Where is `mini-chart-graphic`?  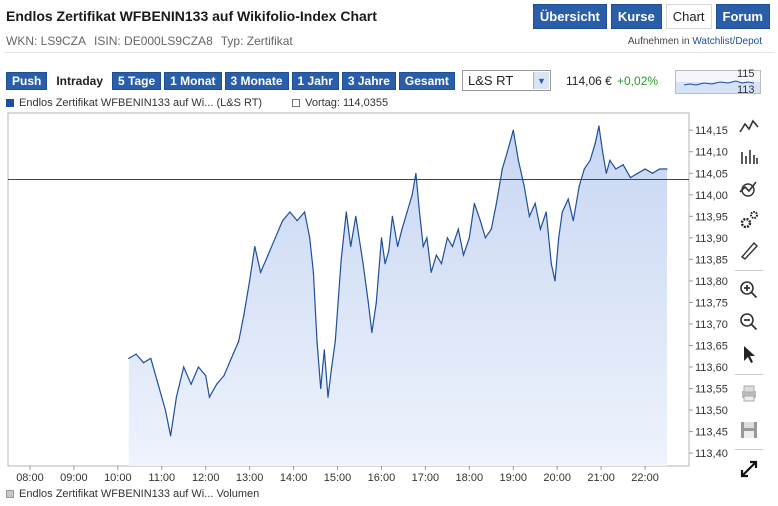 mini-chart-graphic is located at coordinates (718, 86).